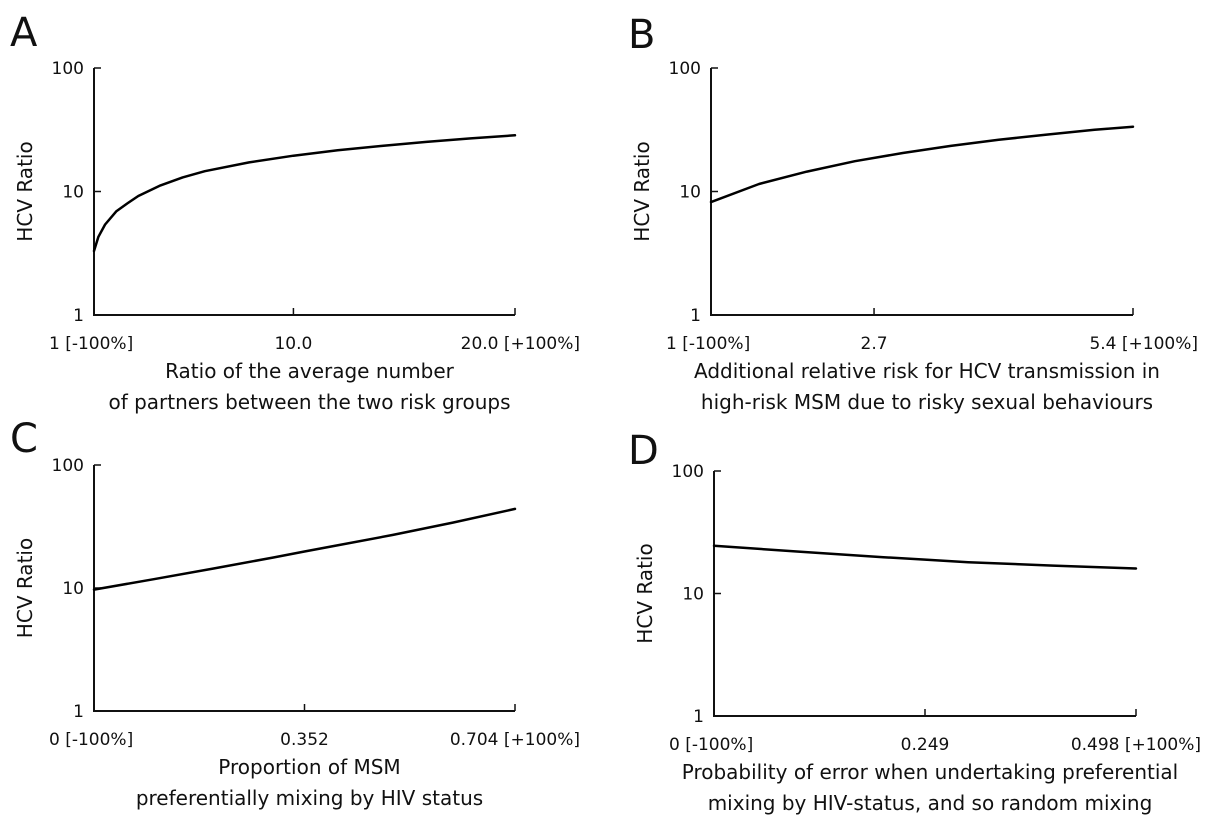 The width and height of the screenshot is (1217, 823). Describe the element at coordinates (693, 595) in the screenshot. I see `panel-d-ytick-label-1: 10` at that location.